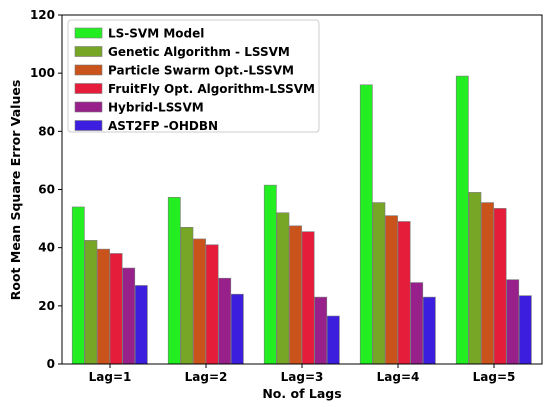 Image resolution: width=550 pixels, height=407 pixels. I want to click on legend-label: FruitFly Opt. Algorithm-LSSVM, so click(211, 89).